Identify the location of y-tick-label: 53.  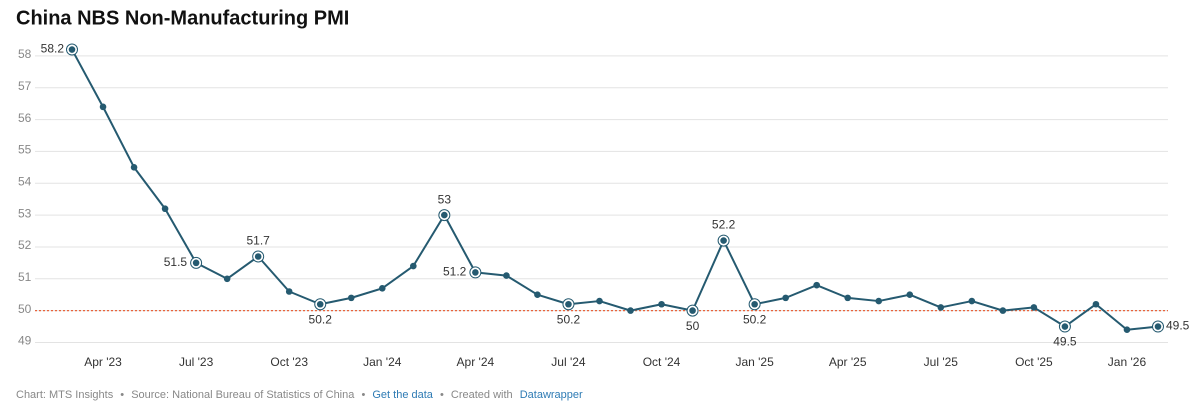
(25, 213).